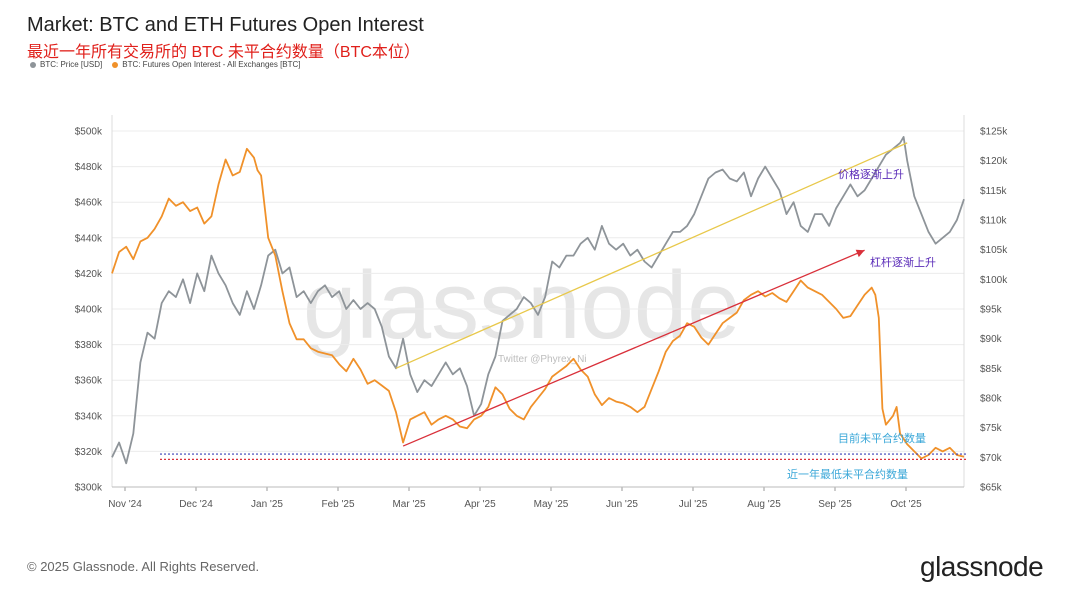 This screenshot has width=1079, height=595. What do you see at coordinates (991, 458) in the screenshot?
I see `right-tick-label: $70k` at bounding box center [991, 458].